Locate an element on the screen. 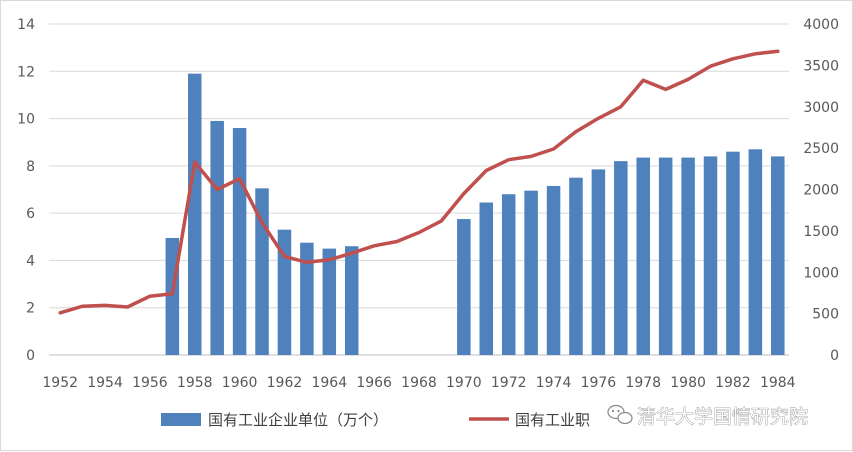 The height and width of the screenshot is (452, 853). x-tick-label: 1976 is located at coordinates (599, 383).